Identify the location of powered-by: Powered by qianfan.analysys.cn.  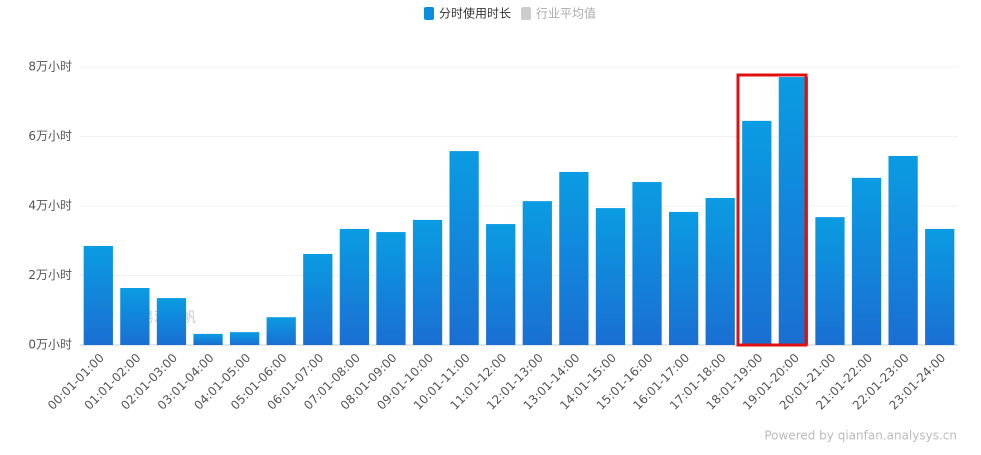
(860, 436).